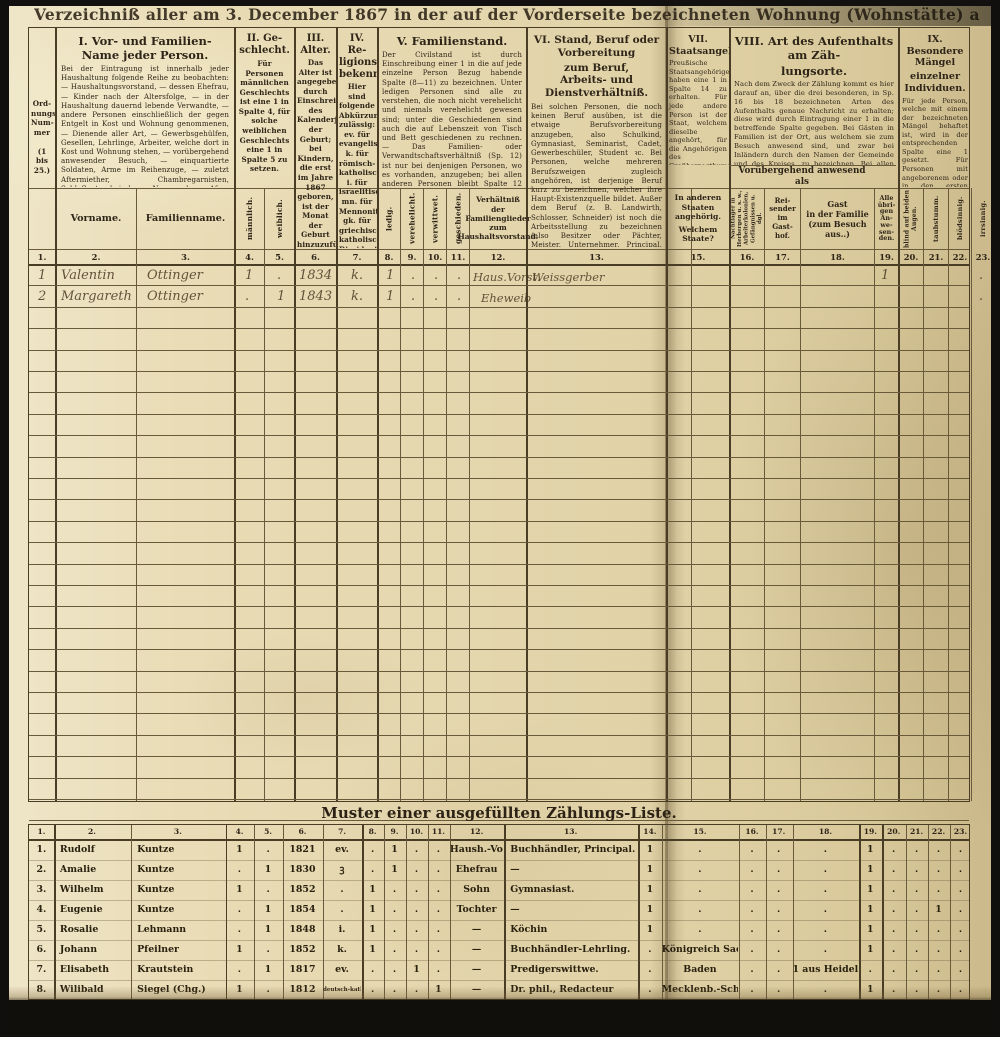  I want to click on subheader-taubstumm: taubstumm., so click(935, 218).